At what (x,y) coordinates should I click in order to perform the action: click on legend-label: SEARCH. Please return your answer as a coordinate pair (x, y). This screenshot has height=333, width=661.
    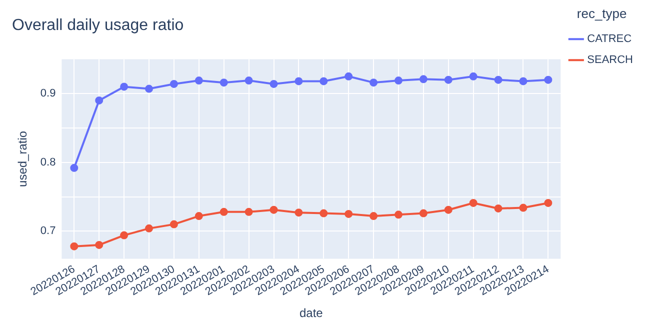
    Looking at the image, I should click on (610, 60).